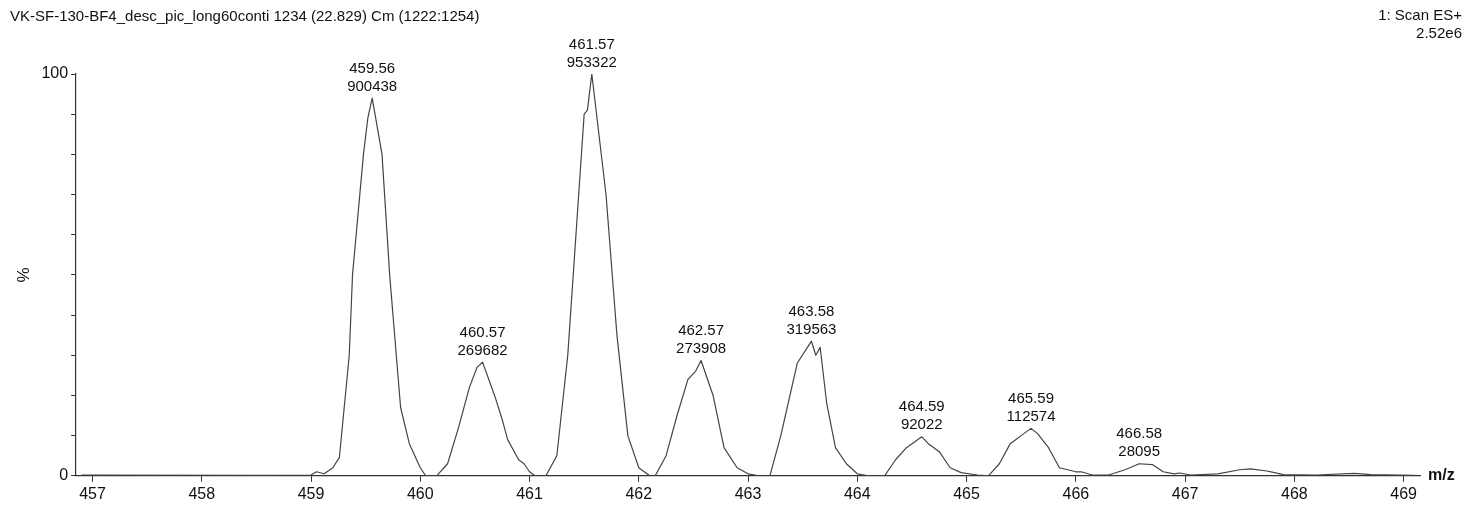  What do you see at coordinates (1031, 407) in the screenshot?
I see `annotation: 465.59 112574` at bounding box center [1031, 407].